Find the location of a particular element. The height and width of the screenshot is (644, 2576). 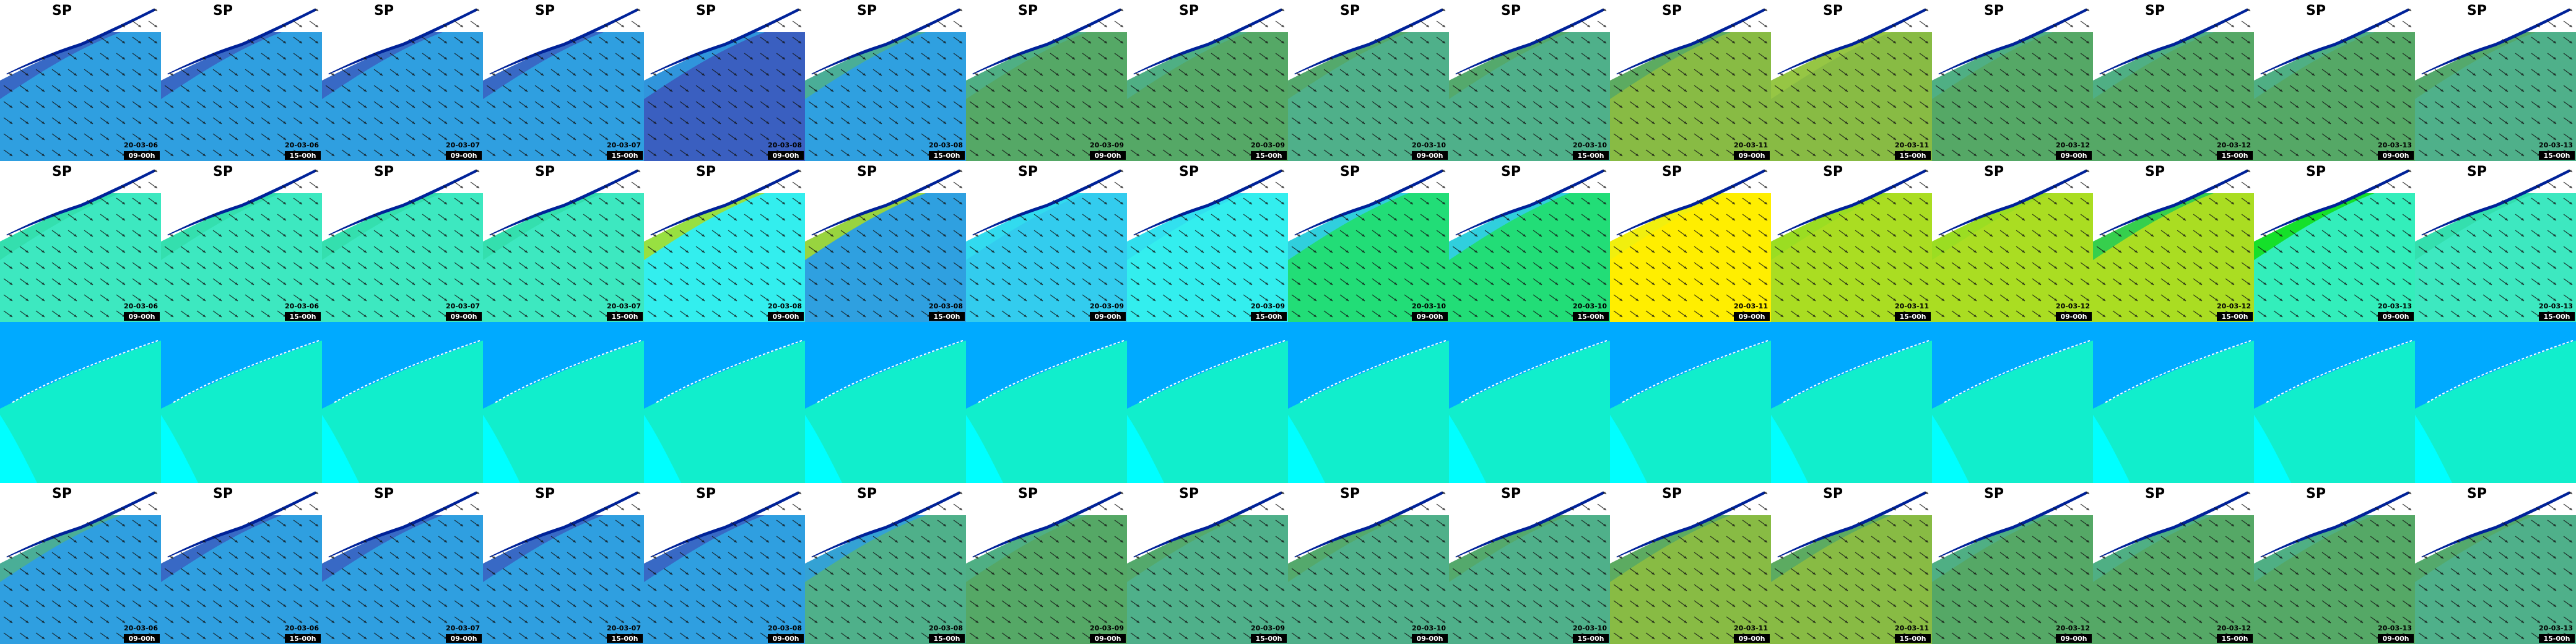

map-panel: SP 20-03-06 09-00h is located at coordinates (80, 241).